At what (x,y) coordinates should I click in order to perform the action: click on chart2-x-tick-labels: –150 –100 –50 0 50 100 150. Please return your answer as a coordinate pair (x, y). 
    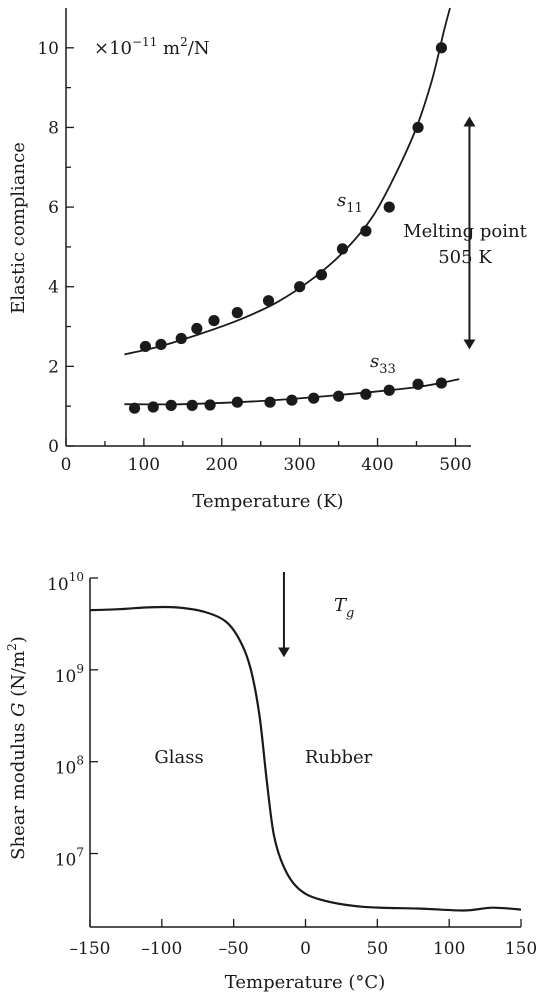
    Looking at the image, I should click on (304, 949).